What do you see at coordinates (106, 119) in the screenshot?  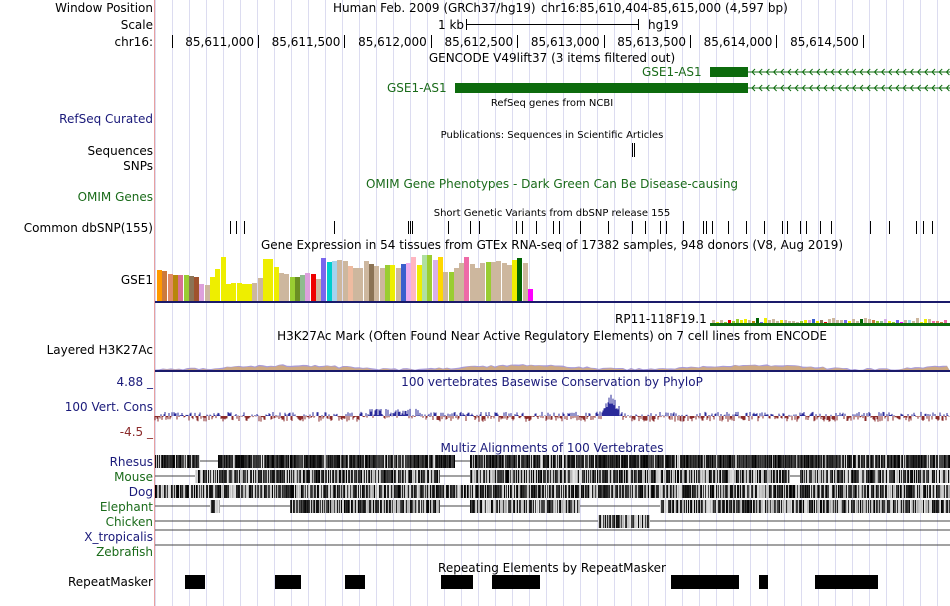 I see `refseq-track-label: RefSeq Curated` at bounding box center [106, 119].